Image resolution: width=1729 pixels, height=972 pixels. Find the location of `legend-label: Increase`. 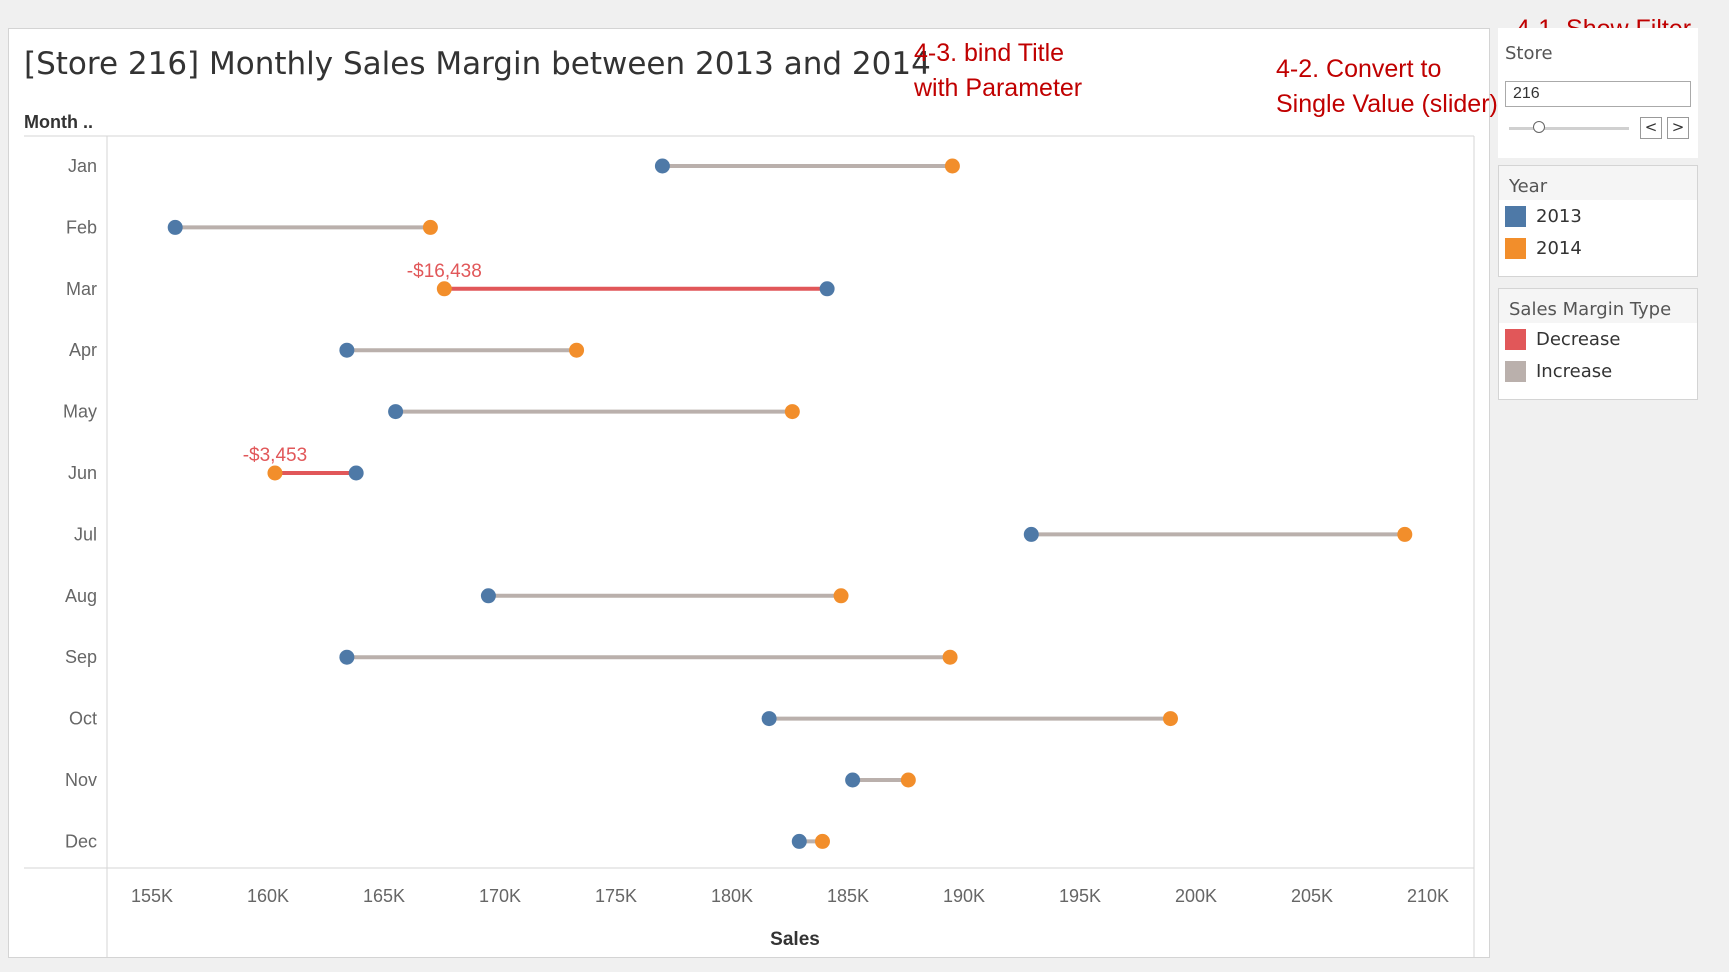

legend-label: Increase is located at coordinates (1574, 371).